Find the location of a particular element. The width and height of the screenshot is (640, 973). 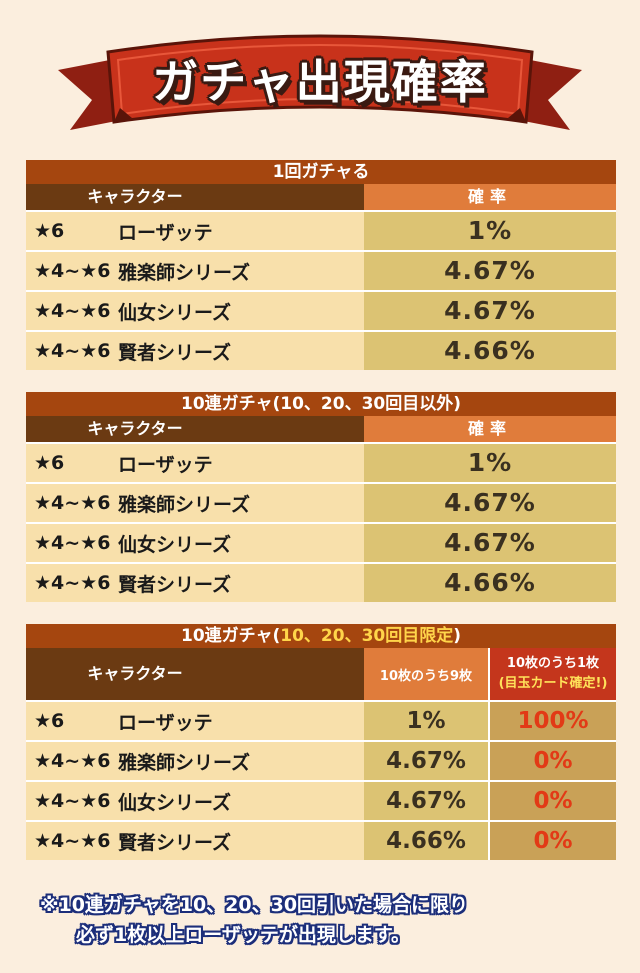

table-row: ★4~★6 雅楽師シリーズ 4.67% 0% is located at coordinates (321, 760).